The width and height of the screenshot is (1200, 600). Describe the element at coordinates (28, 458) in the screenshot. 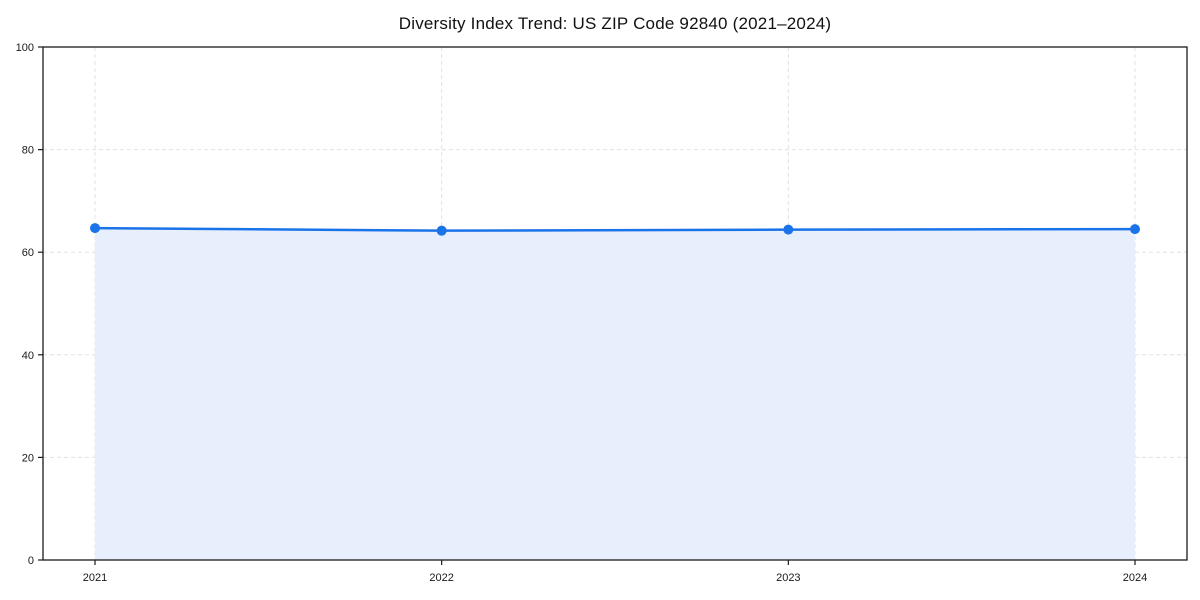

I see `y-tick-label: 20` at that location.